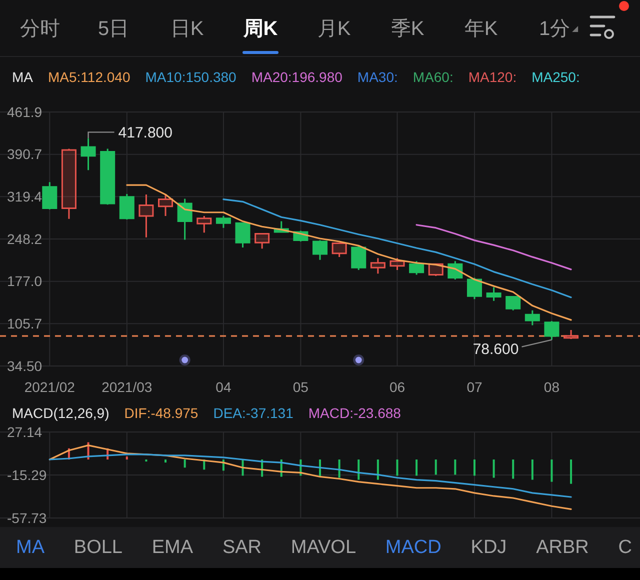 This screenshot has height=580, width=640. What do you see at coordinates (190, 77) in the screenshot?
I see `legend-item: MA10:150.380` at bounding box center [190, 77].